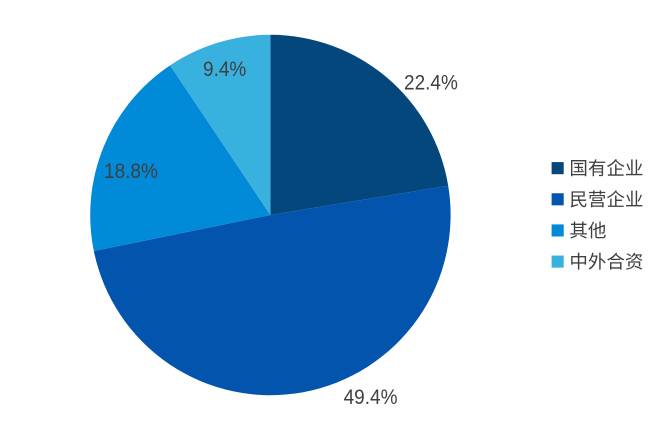  Describe the element at coordinates (371, 397) in the screenshot. I see `svg-text: 49.4%` at that location.